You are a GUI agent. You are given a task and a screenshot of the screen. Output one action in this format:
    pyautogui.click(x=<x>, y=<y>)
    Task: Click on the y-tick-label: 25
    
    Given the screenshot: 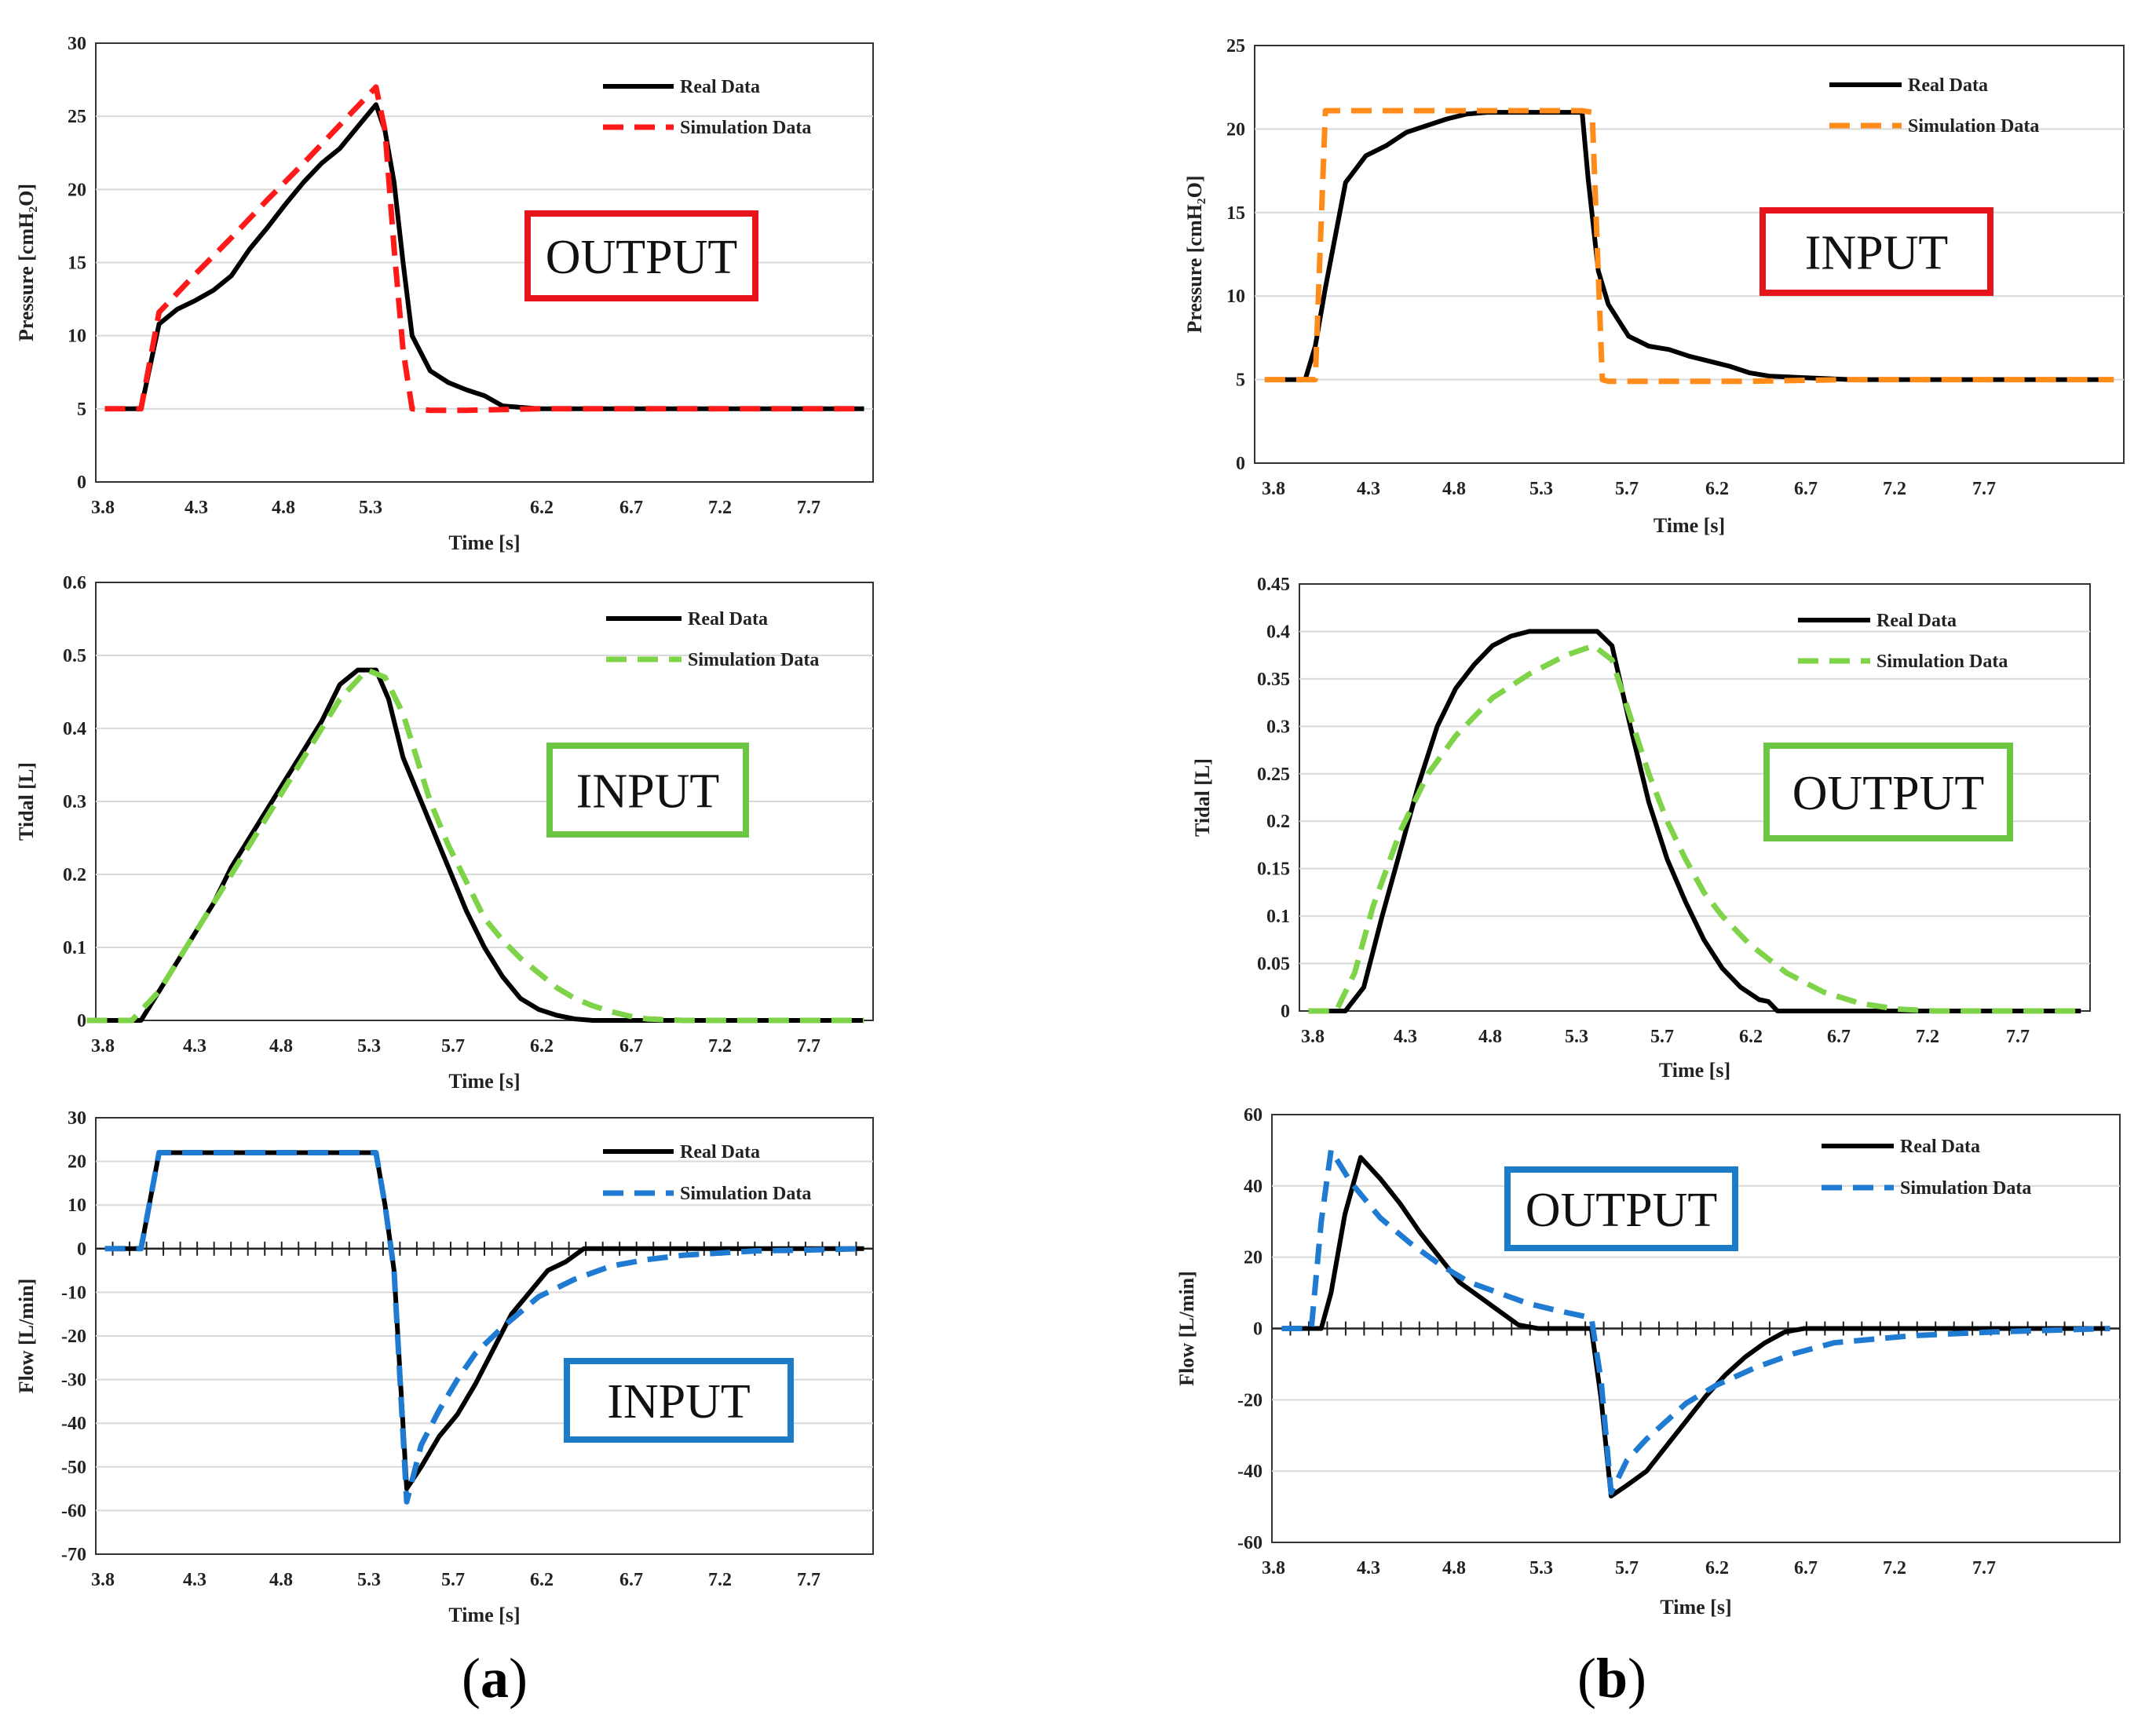 What is the action you would take?
    pyautogui.click(x=1236, y=46)
    